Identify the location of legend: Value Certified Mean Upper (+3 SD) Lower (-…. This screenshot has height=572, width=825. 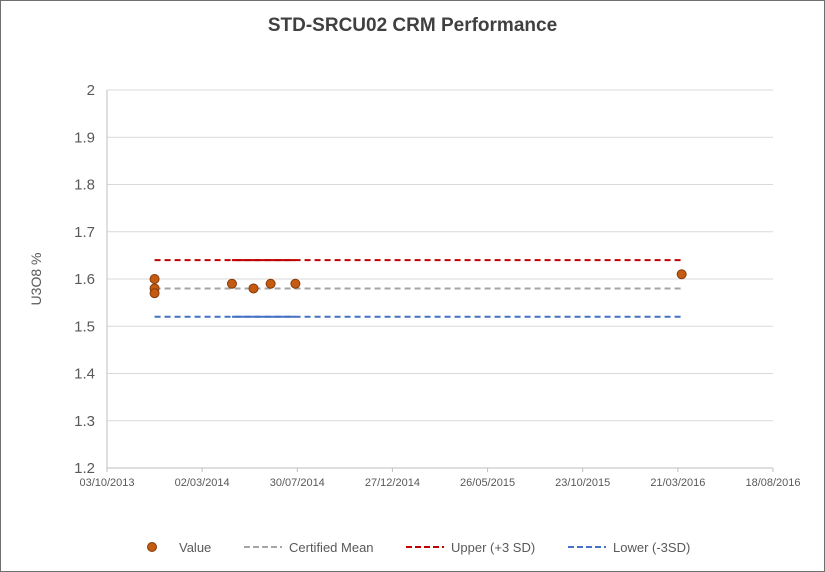
(418, 547).